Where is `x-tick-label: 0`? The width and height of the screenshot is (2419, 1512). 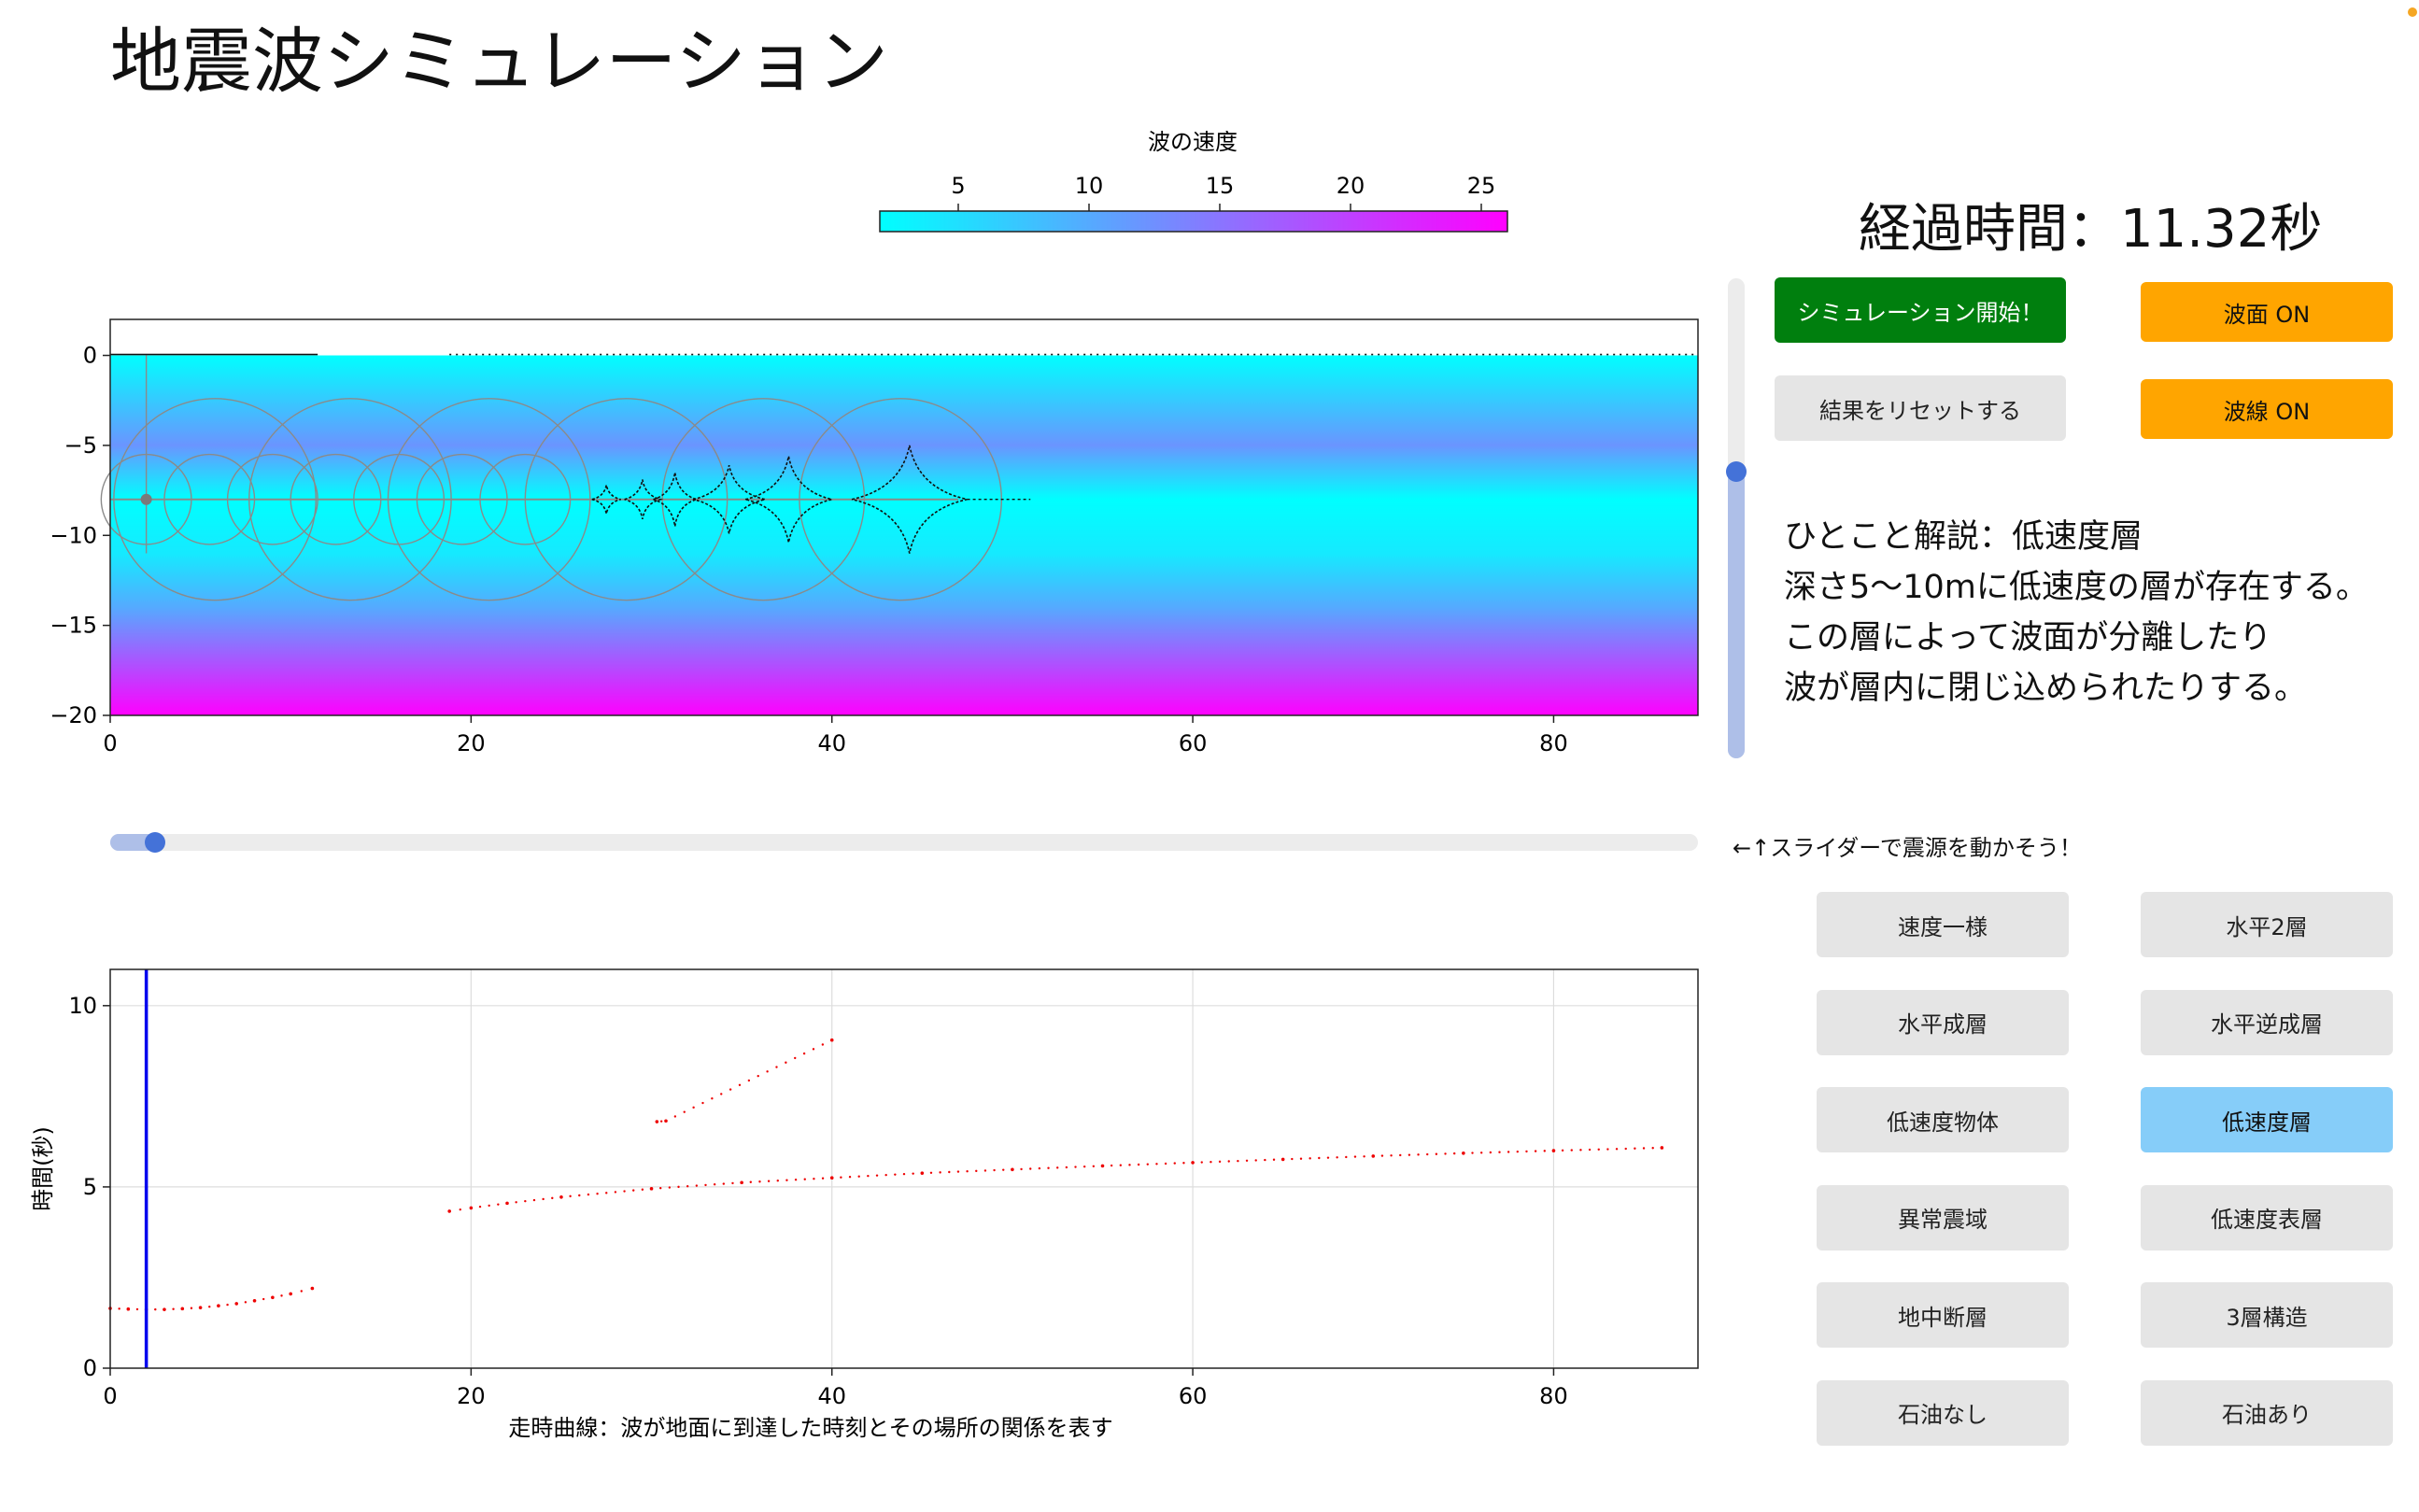 x-tick-label: 0 is located at coordinates (110, 743).